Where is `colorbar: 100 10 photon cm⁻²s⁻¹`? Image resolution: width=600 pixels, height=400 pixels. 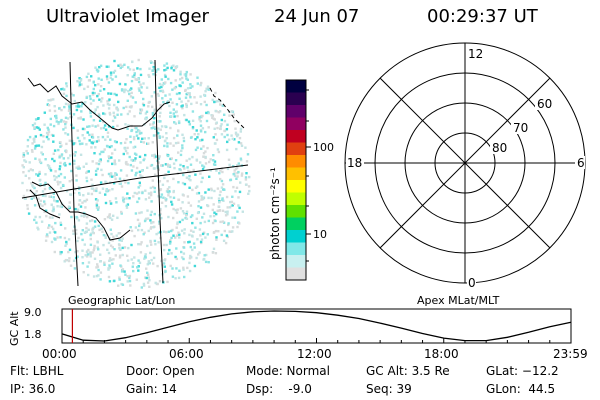 colorbar: 100 10 photon cm⁻²s⁻¹ is located at coordinates (301, 180).